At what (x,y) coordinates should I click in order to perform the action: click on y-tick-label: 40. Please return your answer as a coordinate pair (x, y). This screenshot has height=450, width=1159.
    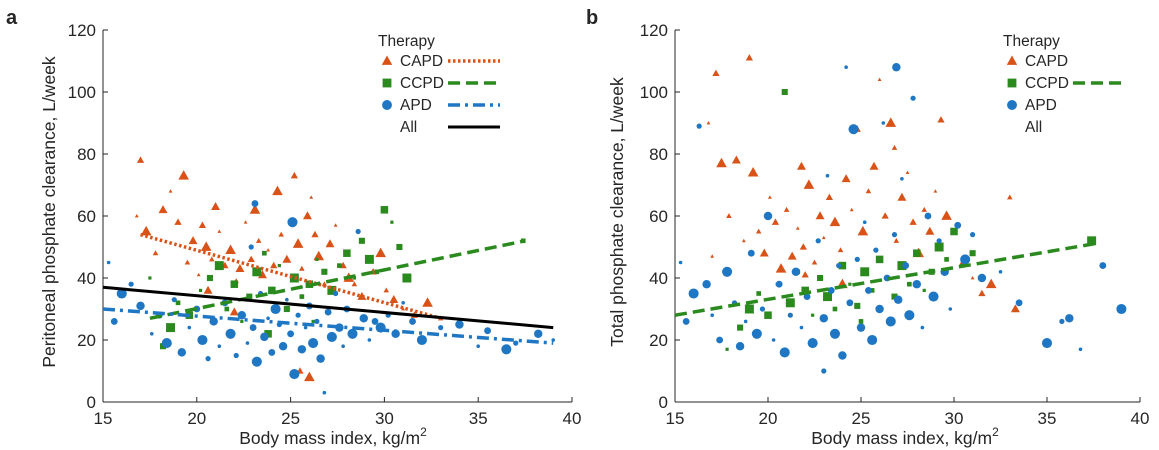
    Looking at the image, I should click on (86, 278).